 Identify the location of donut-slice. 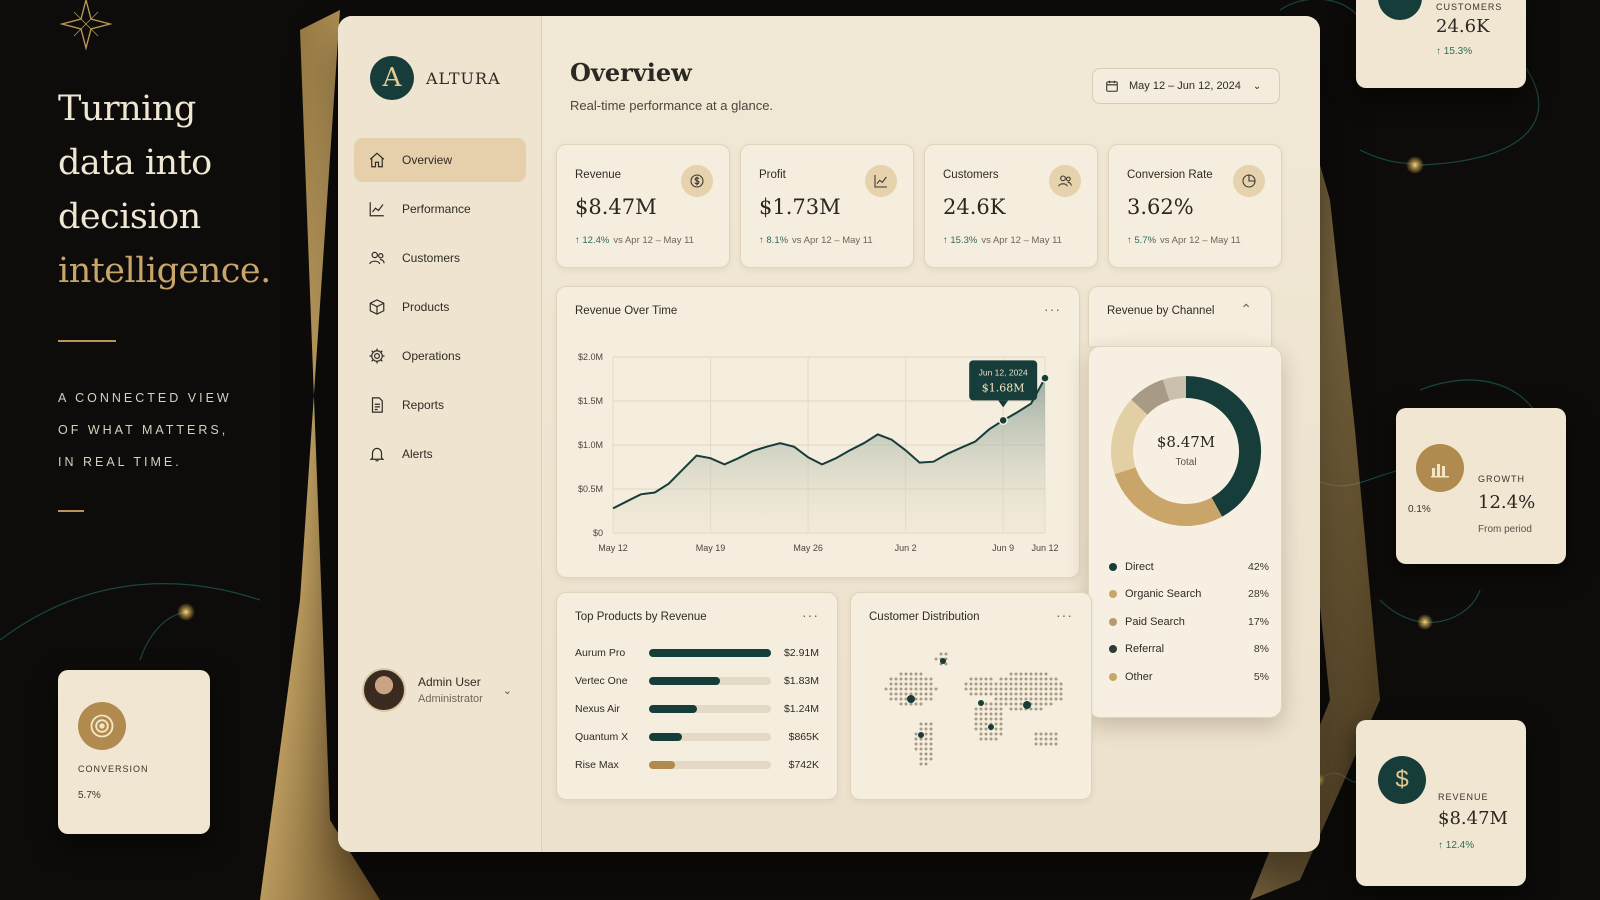
(1168, 496).